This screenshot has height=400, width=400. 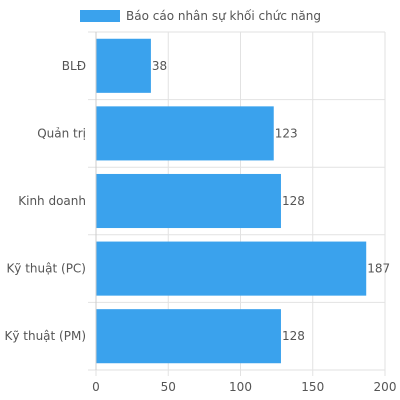 What do you see at coordinates (46, 269) in the screenshot?
I see `y-tick-label: Kỹ thuật (PC)` at bounding box center [46, 269].